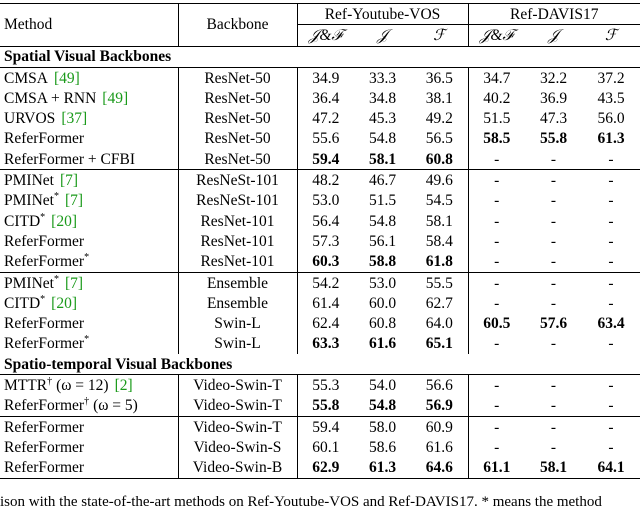 The height and width of the screenshot is (514, 640). Describe the element at coordinates (497, 78) in the screenshot. I see `value-cell: 34.7` at that location.